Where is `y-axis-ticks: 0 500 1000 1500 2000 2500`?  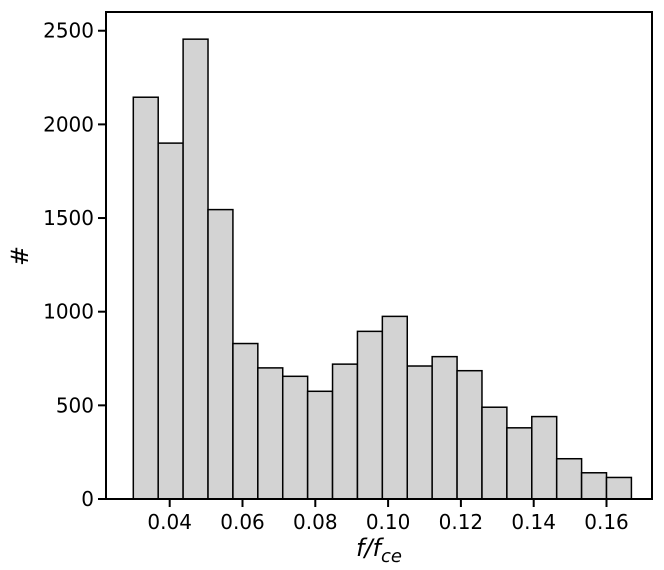
y-axis-ticks: 0 500 1000 1500 2000 2500 is located at coordinates (74, 265).